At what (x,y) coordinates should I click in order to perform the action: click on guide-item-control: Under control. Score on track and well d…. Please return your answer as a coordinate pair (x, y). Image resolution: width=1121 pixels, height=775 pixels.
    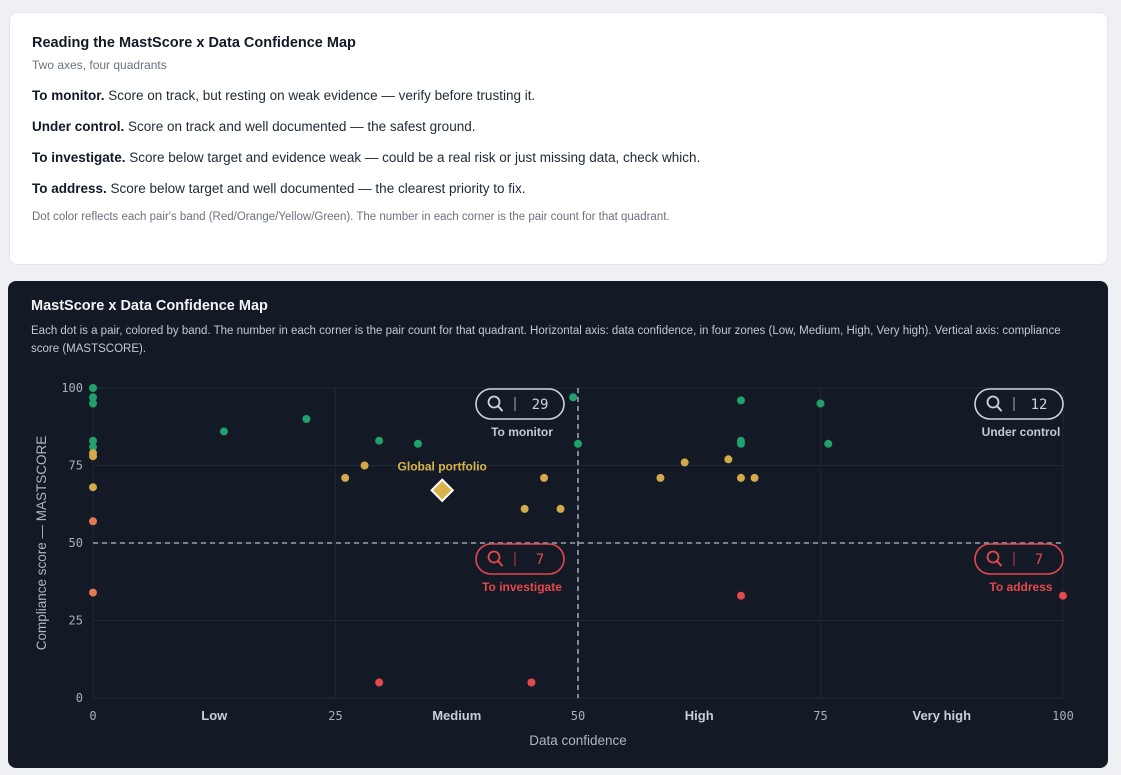
    Looking at the image, I should click on (254, 126).